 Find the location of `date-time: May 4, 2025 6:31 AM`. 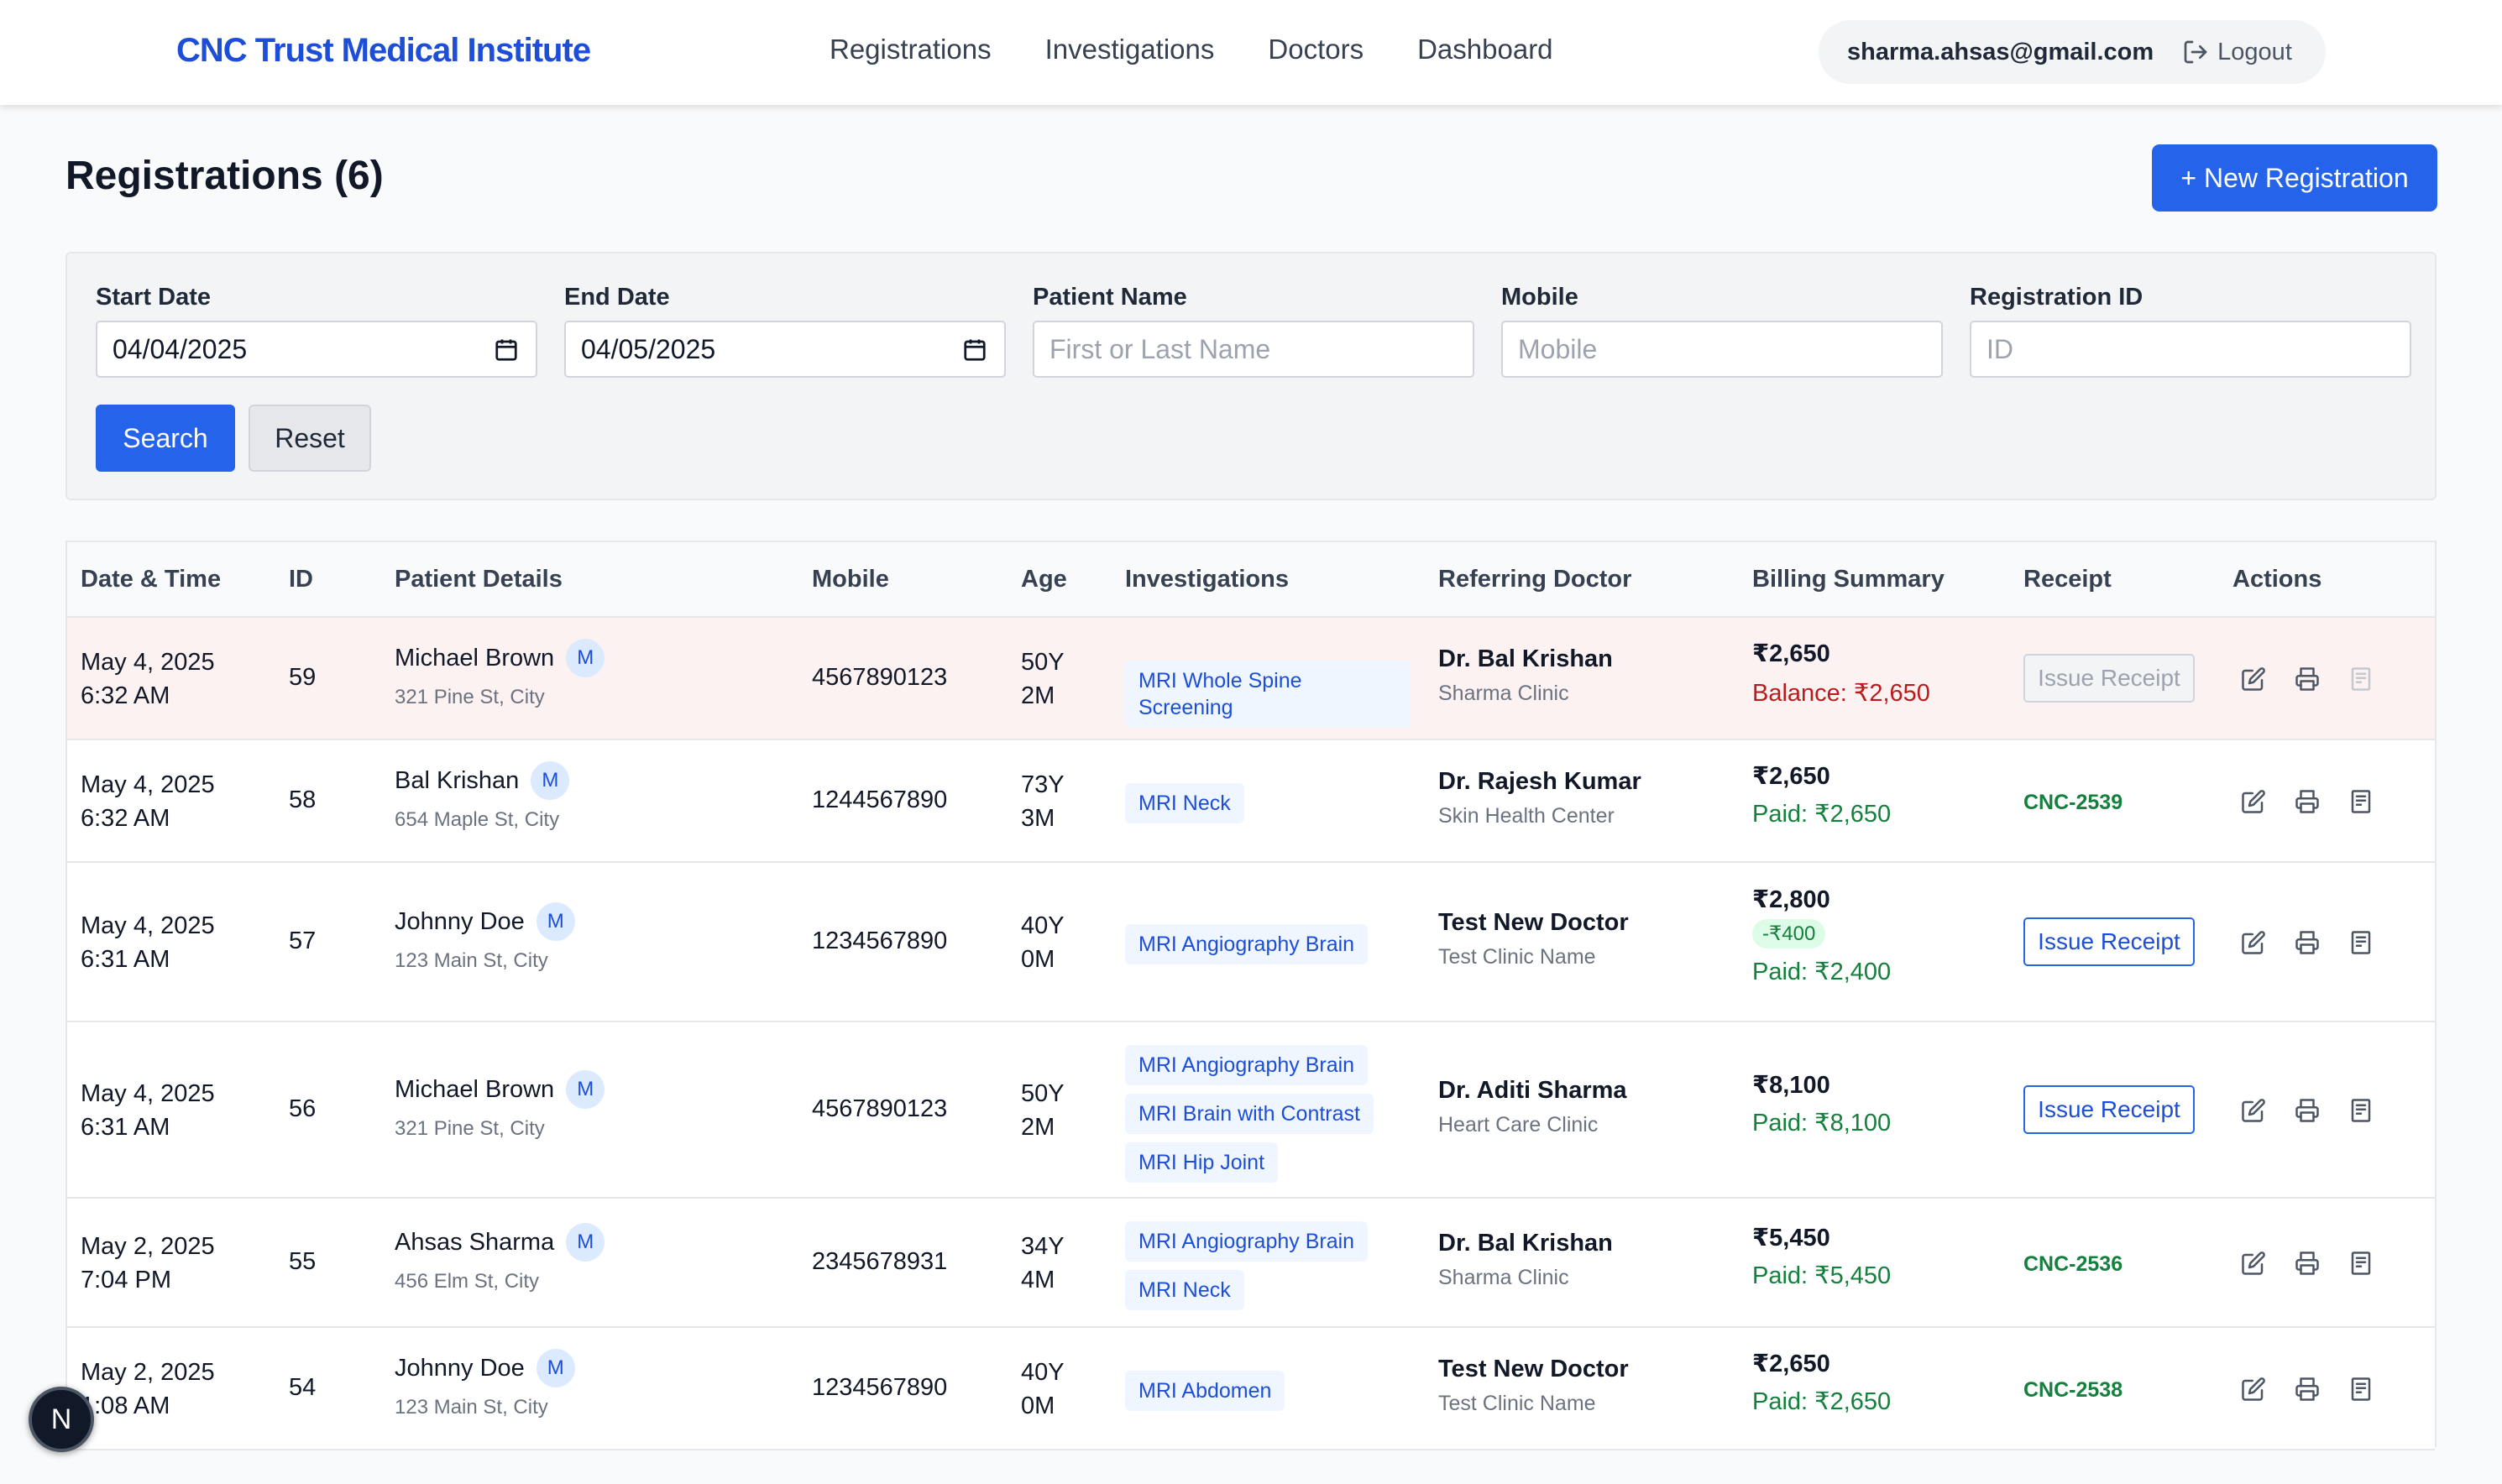

date-time: May 4, 2025 6:31 AM is located at coordinates (148, 1110).